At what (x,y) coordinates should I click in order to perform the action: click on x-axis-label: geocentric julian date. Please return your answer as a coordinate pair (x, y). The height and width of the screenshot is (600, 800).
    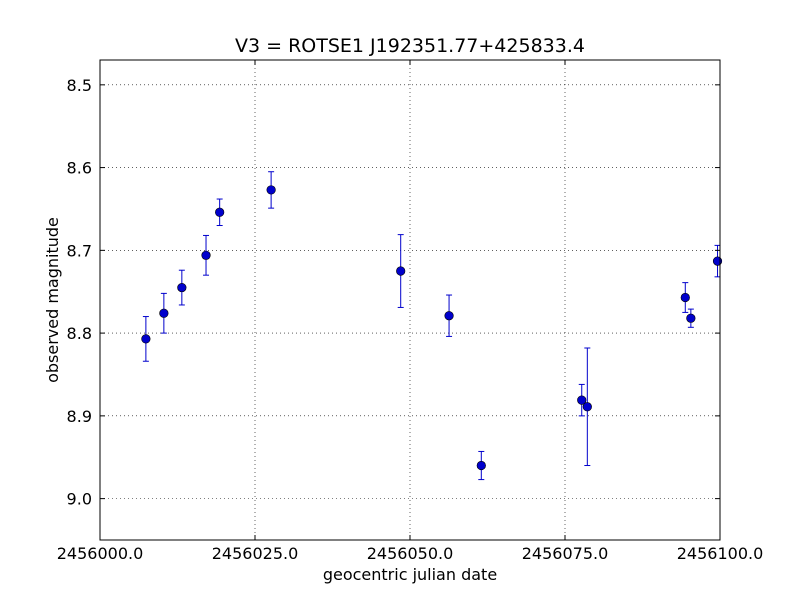
    Looking at the image, I should click on (410, 574).